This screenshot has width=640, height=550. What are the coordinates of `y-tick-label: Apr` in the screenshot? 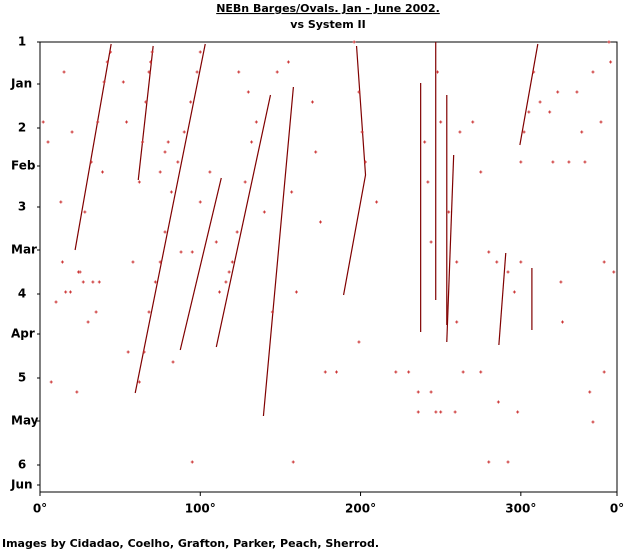 It's located at (23, 334).